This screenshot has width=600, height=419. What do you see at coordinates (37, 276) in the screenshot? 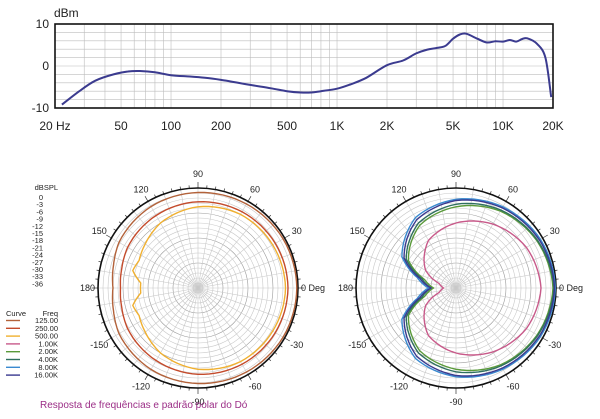
I see `polar-r-tick-label: -33` at bounding box center [37, 276].